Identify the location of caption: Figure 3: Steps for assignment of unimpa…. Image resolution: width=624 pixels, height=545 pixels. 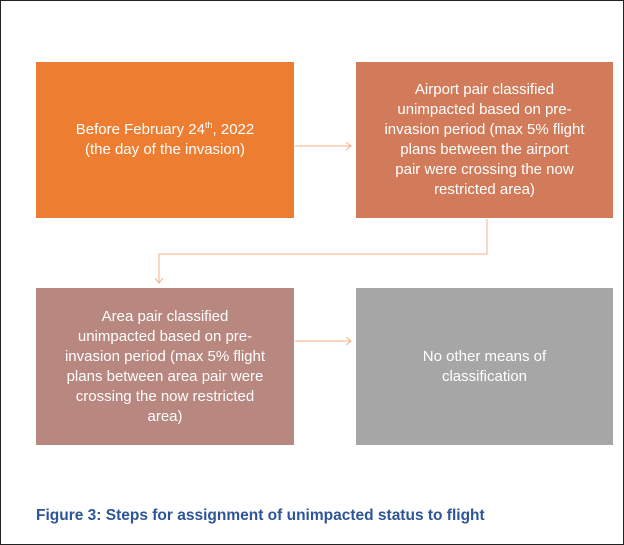
(260, 515).